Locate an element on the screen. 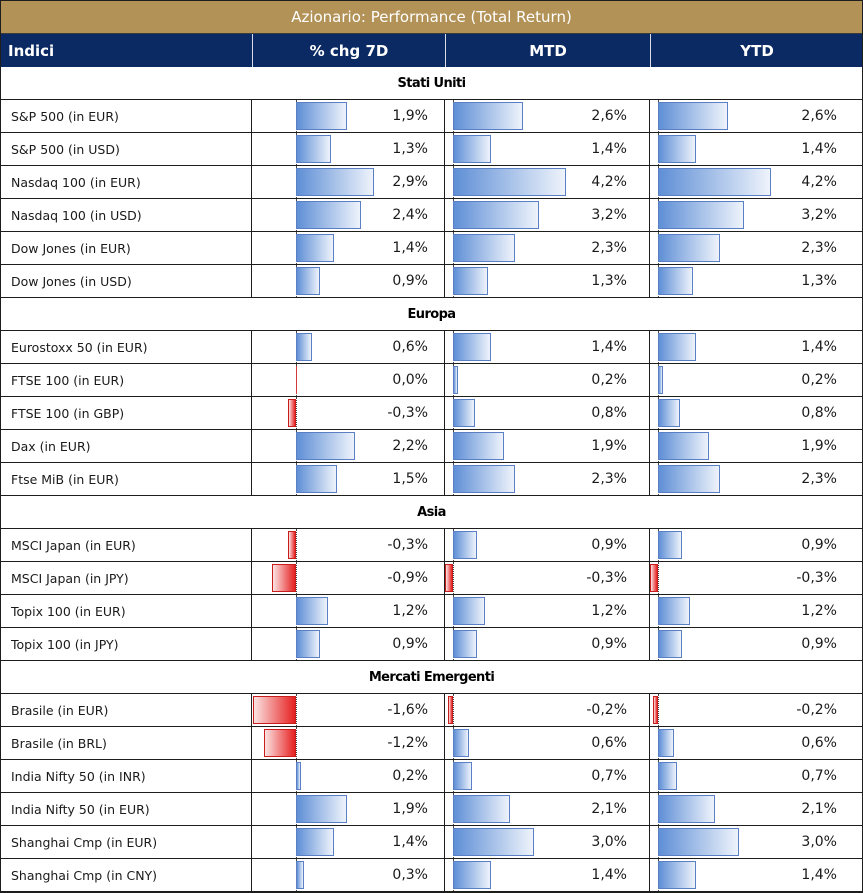 This screenshot has width=863, height=893. performance-value: 1,9% is located at coordinates (410, 809).